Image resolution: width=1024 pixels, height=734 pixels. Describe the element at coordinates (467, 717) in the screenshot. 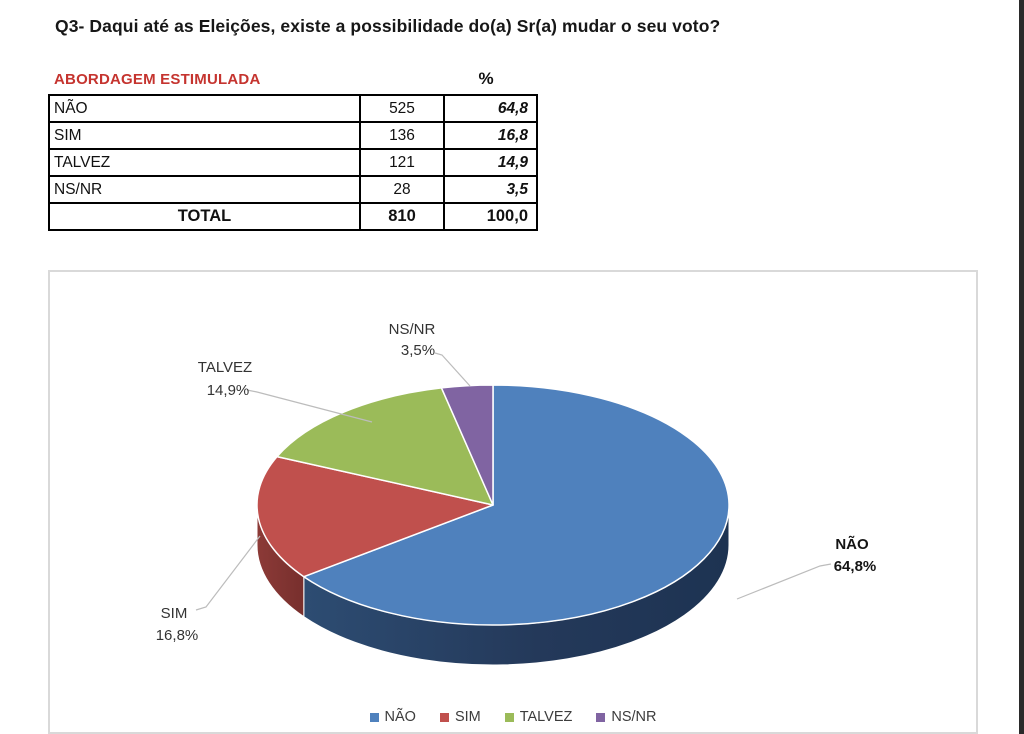

I see `legend-label: SIM` at that location.